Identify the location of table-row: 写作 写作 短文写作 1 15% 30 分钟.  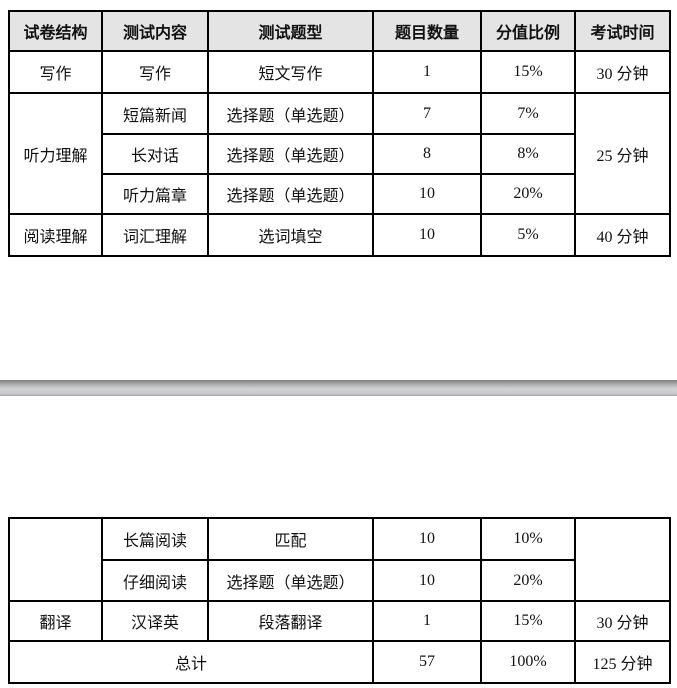
(339, 72).